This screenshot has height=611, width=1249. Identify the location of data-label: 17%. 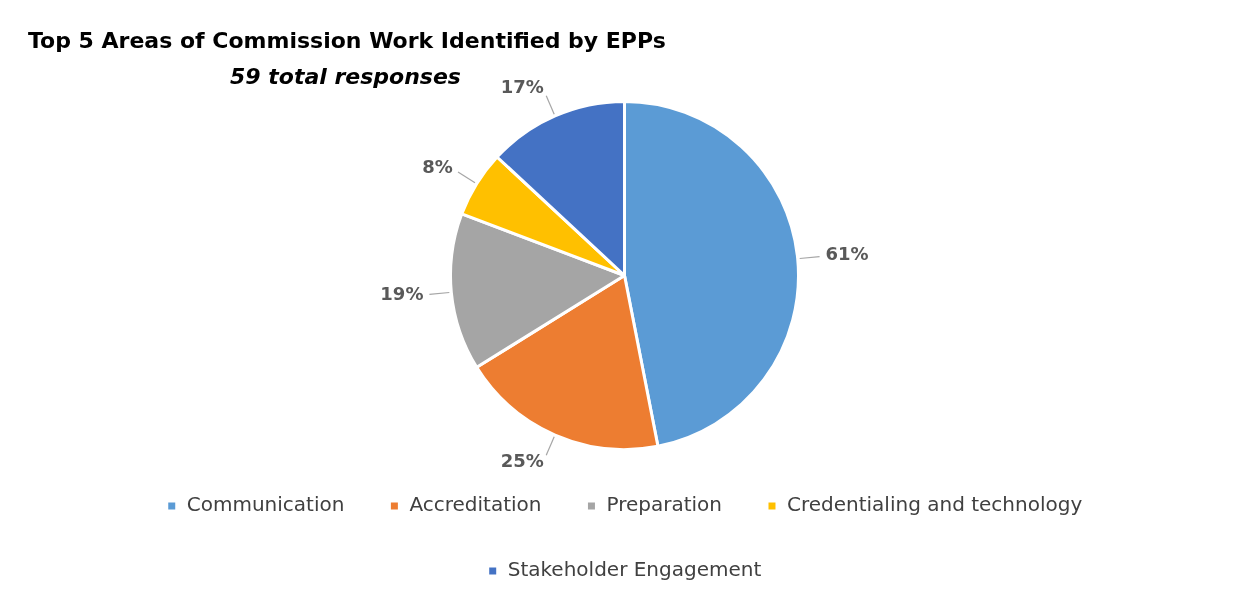
(522, 87).